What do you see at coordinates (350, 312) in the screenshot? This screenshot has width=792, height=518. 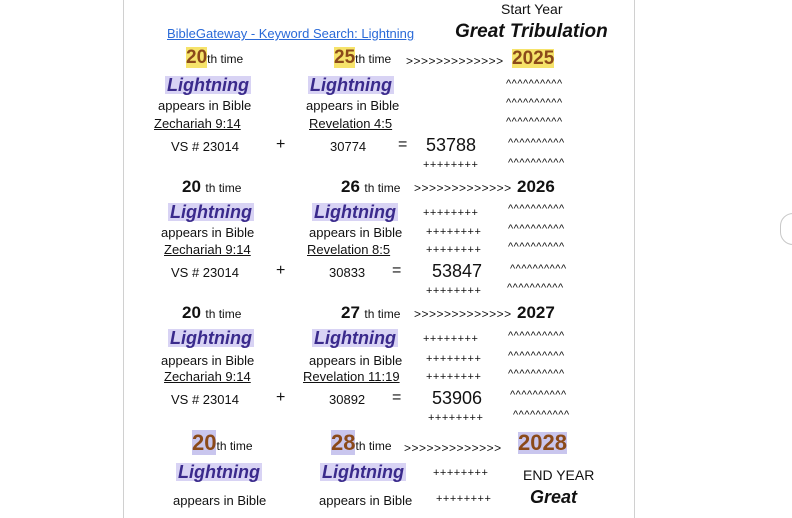 I see `block3-right-count: 27` at bounding box center [350, 312].